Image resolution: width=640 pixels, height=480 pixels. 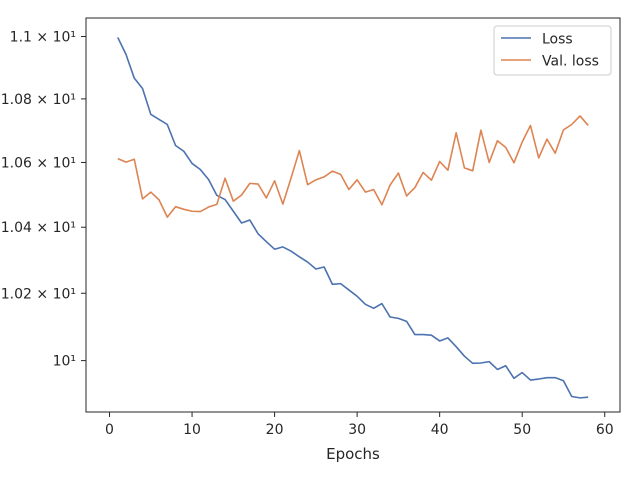 What do you see at coordinates (109, 430) in the screenshot?
I see `x-tick-label: 0` at bounding box center [109, 430].